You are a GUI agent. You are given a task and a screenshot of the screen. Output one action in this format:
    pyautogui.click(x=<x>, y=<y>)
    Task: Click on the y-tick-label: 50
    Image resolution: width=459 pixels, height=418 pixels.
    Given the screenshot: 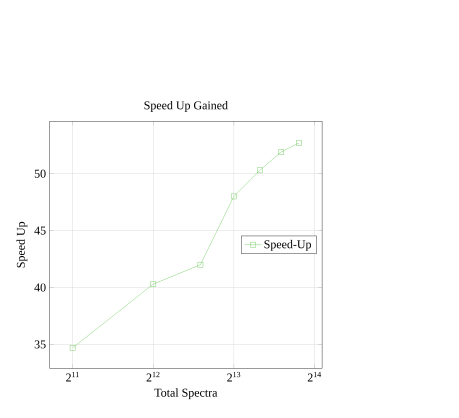 What is the action you would take?
    pyautogui.click(x=40, y=174)
    